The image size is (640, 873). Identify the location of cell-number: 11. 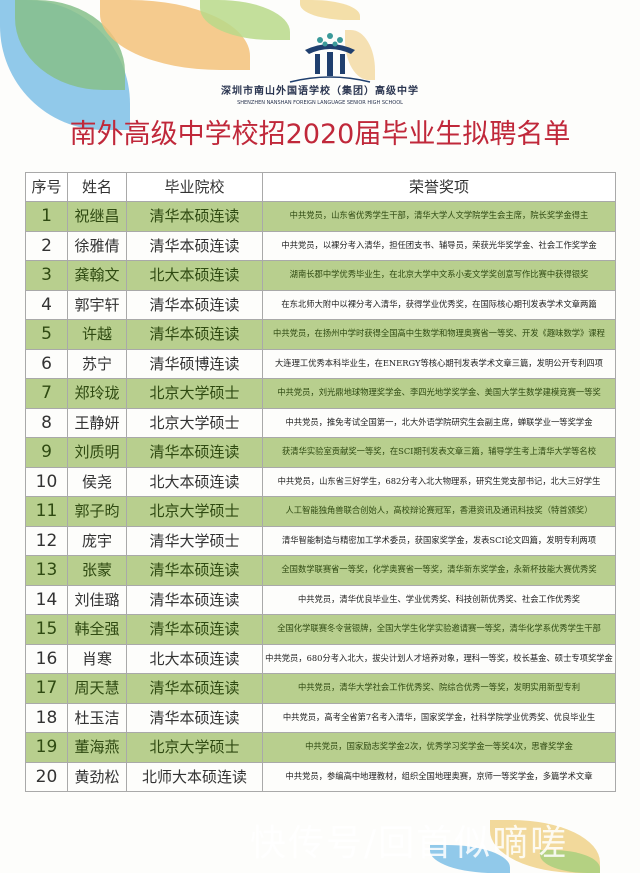
(46, 511).